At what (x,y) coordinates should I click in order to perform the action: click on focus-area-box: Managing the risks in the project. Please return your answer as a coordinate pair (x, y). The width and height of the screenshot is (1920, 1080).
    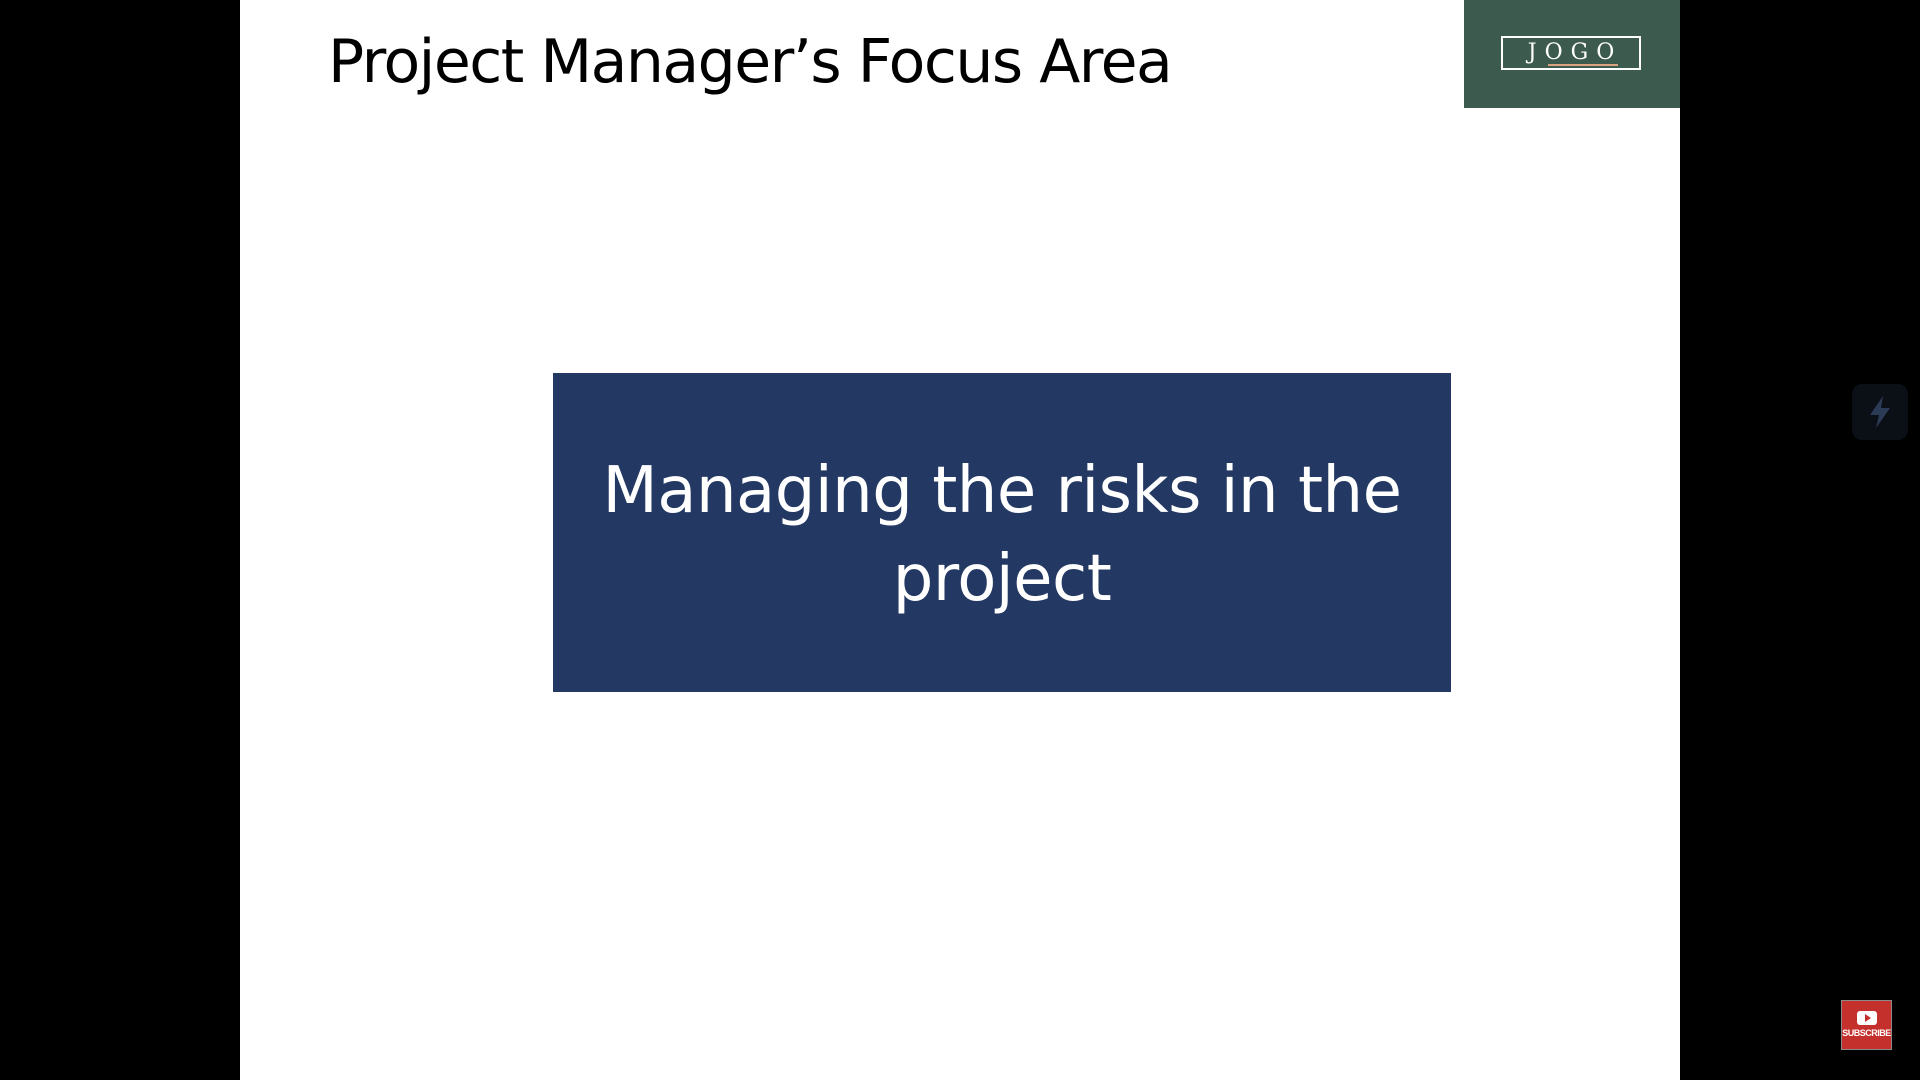
    Looking at the image, I should click on (1002, 532).